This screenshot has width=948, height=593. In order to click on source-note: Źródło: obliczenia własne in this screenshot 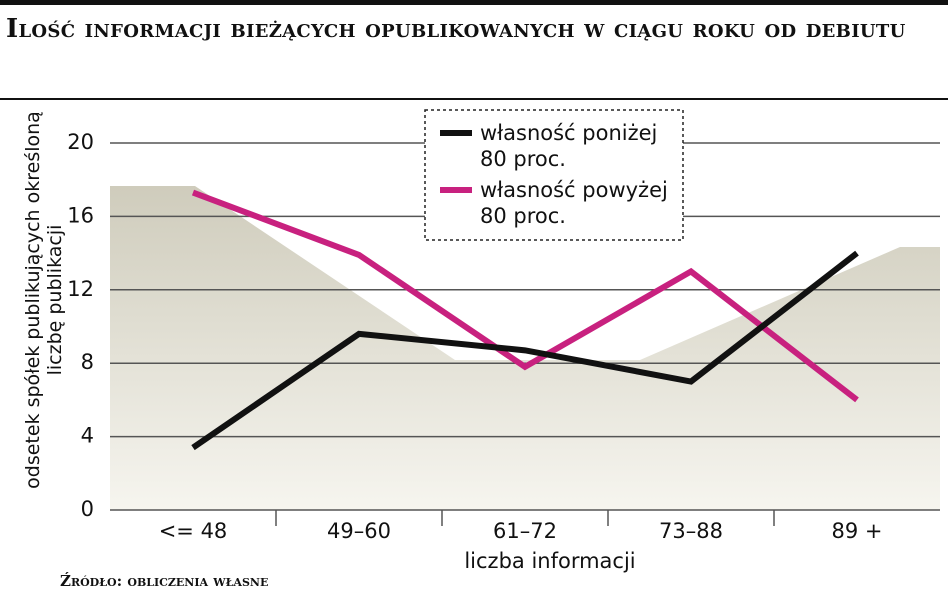, I will do `click(164, 581)`.